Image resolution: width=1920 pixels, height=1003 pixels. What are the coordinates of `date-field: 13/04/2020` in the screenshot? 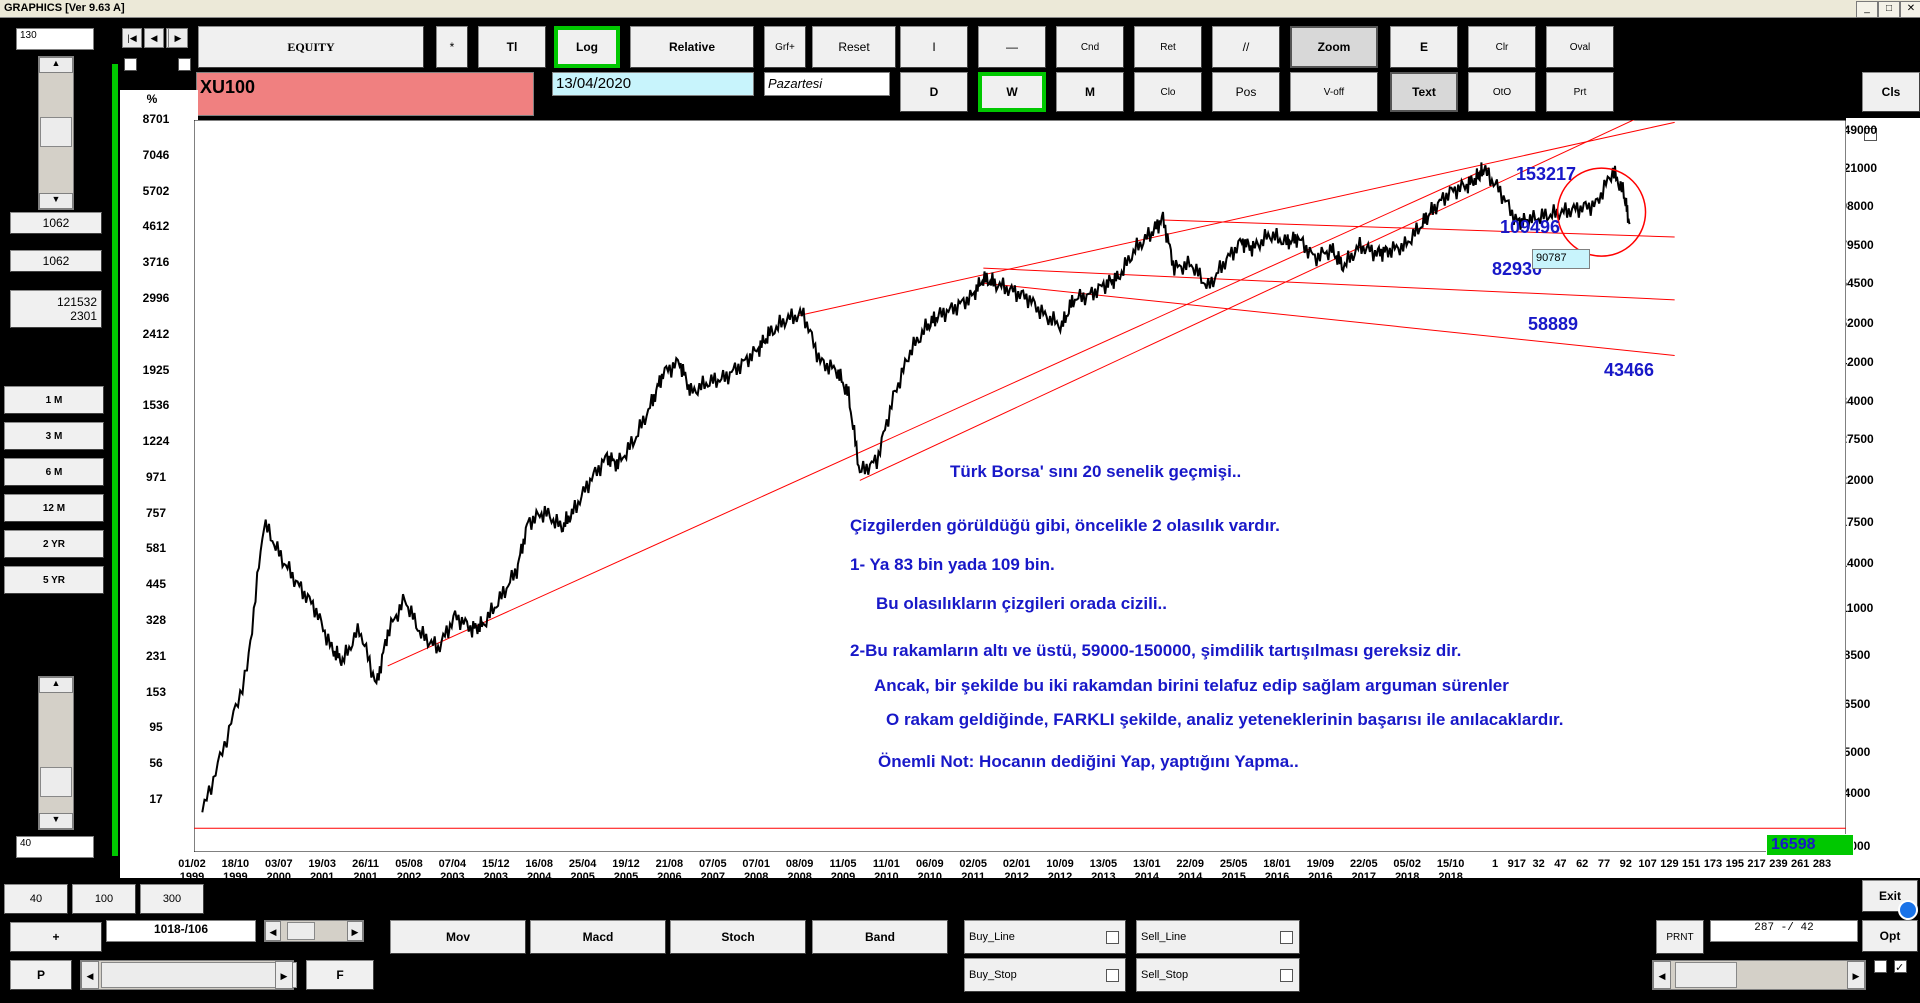 It's located at (653, 84).